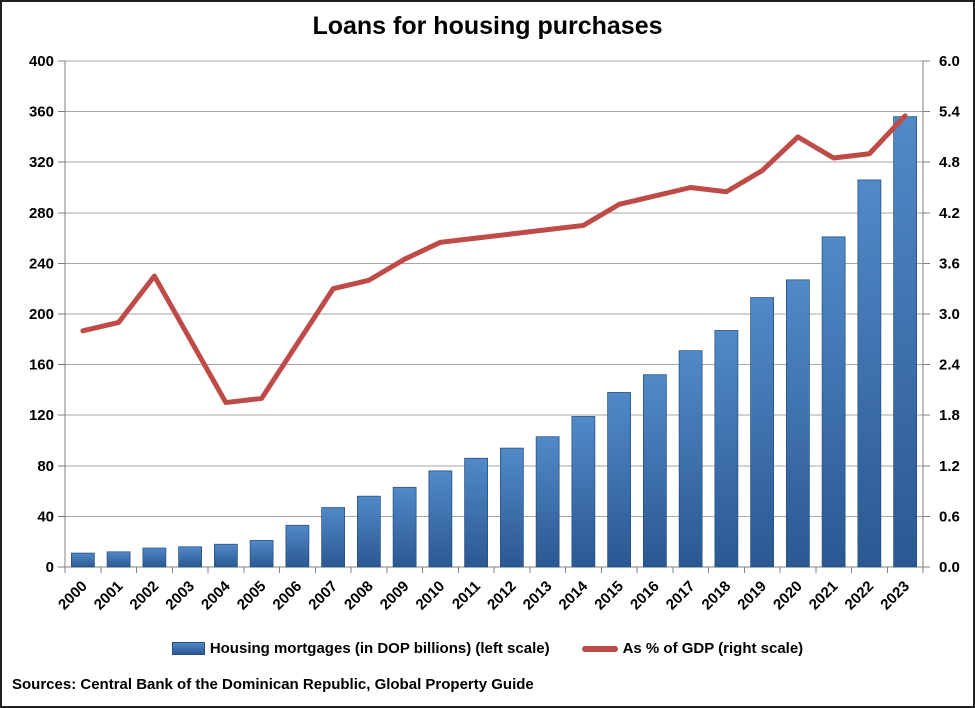 The image size is (975, 708). Describe the element at coordinates (188, 648) in the screenshot. I see `bar-series-swatch-icon` at that location.